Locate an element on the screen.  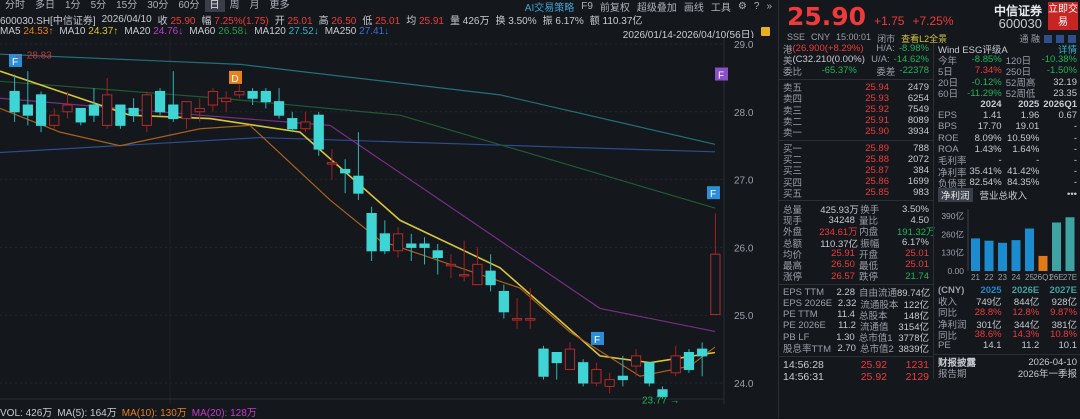
expand-icon: » is located at coordinates (769, 6).